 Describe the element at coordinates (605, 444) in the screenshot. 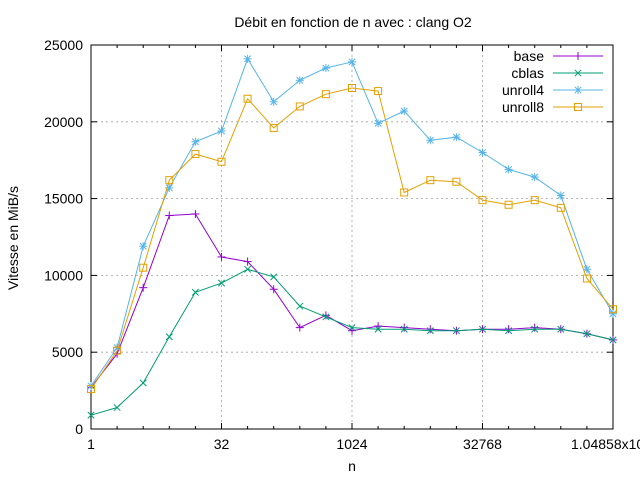

I see `x-tick-label: 1.04858x10` at that location.